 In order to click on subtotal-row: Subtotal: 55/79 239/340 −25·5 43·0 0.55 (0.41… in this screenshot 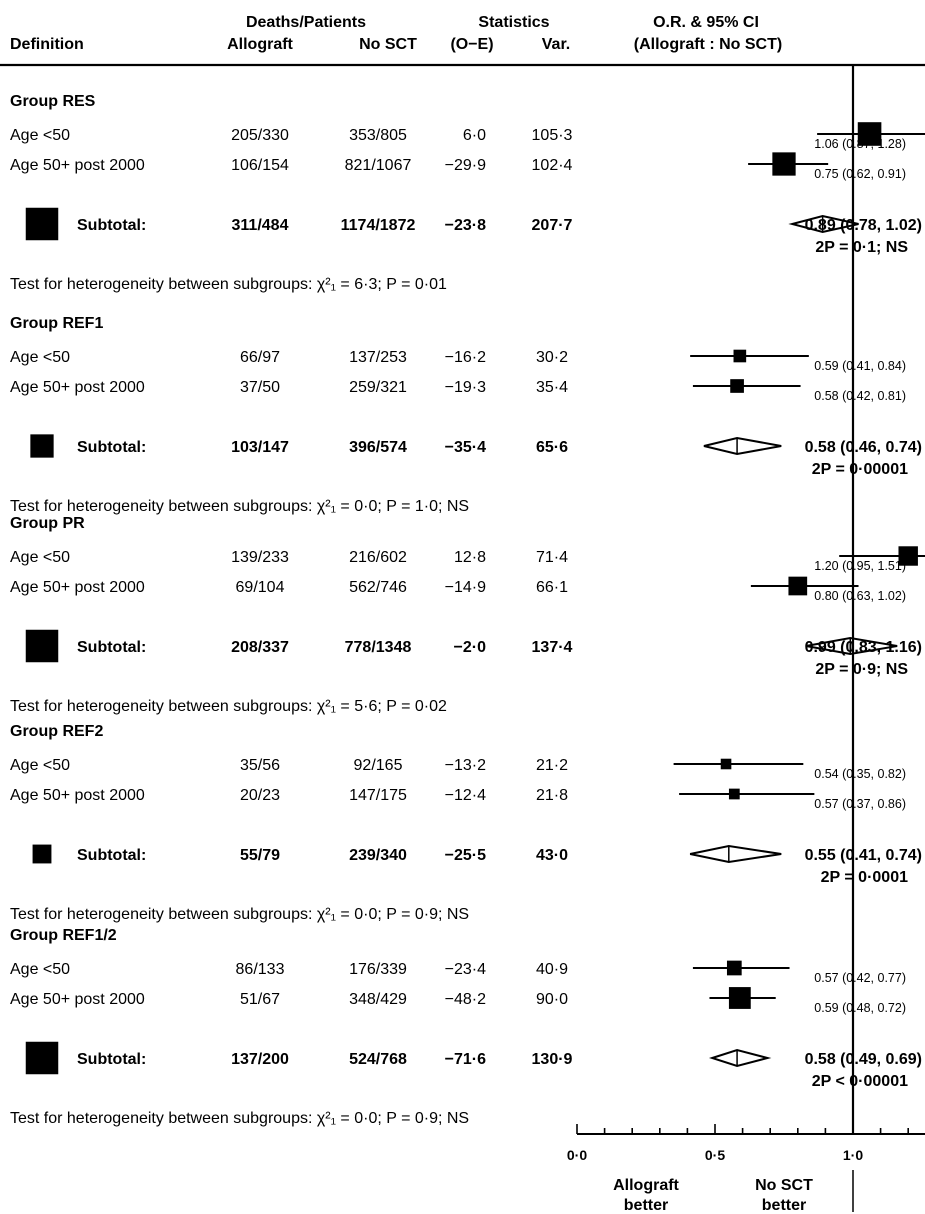, I will do `click(477, 865)`.